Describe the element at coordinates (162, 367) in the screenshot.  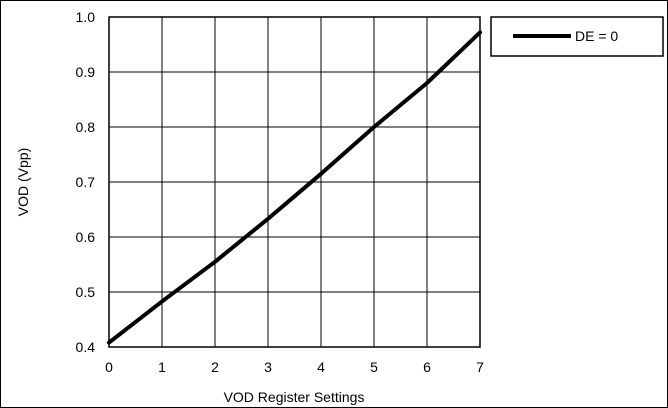
I see `x-tick-label: 1` at that location.